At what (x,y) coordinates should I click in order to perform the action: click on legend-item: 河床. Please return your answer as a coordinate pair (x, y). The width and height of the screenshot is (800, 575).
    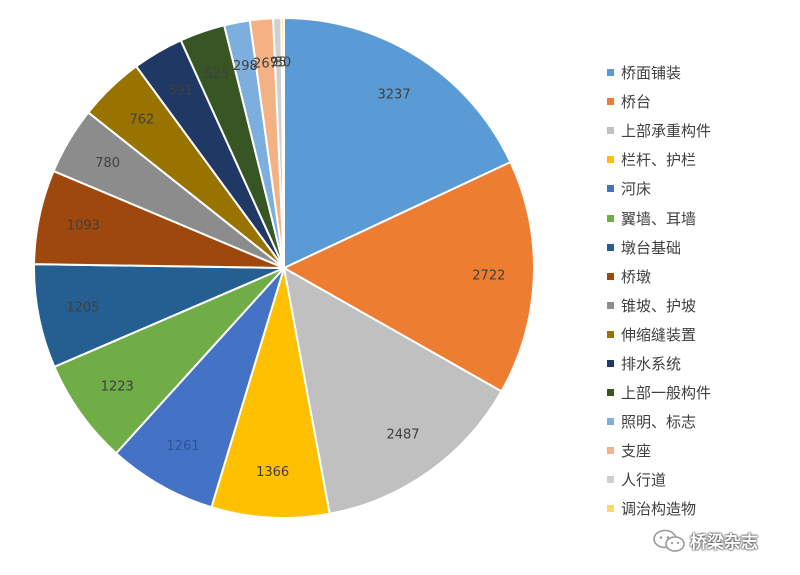
    Looking at the image, I should click on (659, 188).